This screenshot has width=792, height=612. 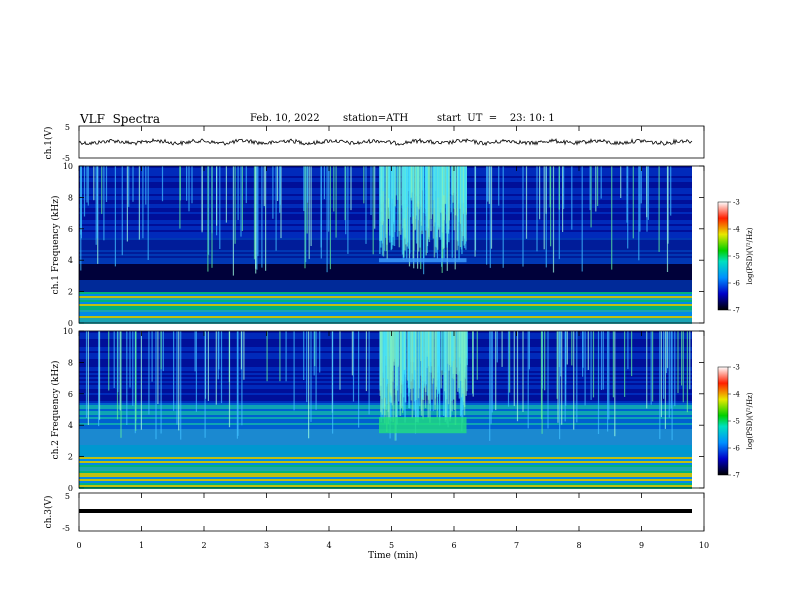 What do you see at coordinates (496, 118) in the screenshot?
I see `start-time-label: start UT = 23: 10: 1` at bounding box center [496, 118].